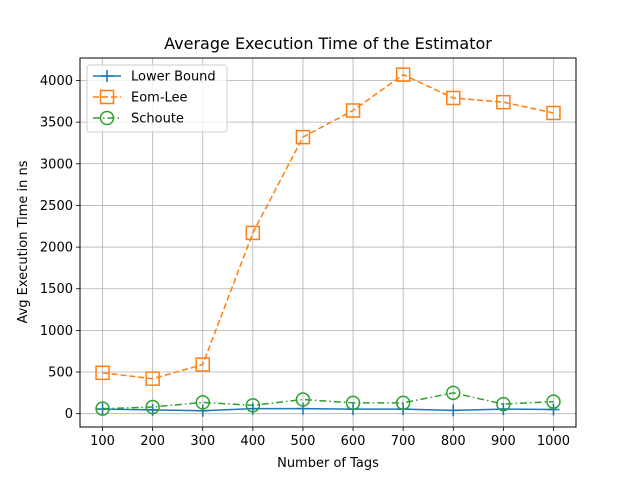 The image size is (640, 480). I want to click on x-tick-label: 100, so click(102, 441).